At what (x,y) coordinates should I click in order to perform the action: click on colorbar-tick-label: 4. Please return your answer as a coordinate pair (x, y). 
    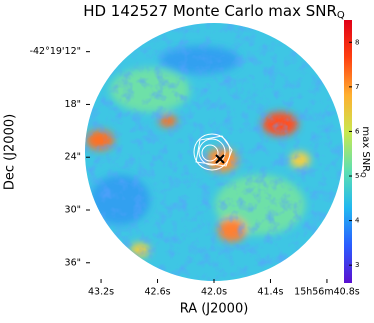
    Looking at the image, I should click on (357, 221).